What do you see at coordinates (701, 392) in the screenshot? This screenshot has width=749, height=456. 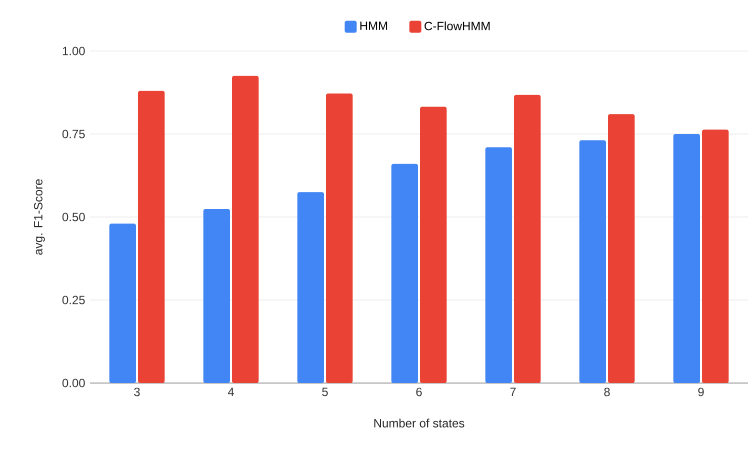 I see `x-tick-label: 9` at bounding box center [701, 392].